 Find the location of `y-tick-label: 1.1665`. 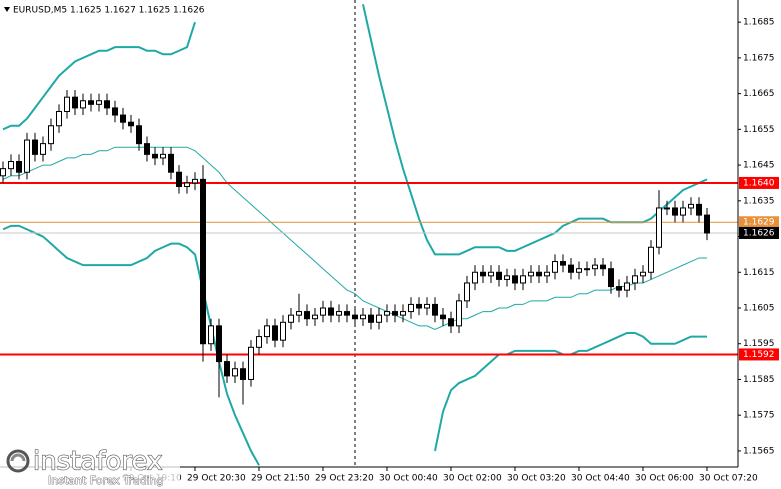

y-tick-label: 1.1665 is located at coordinates (759, 94).